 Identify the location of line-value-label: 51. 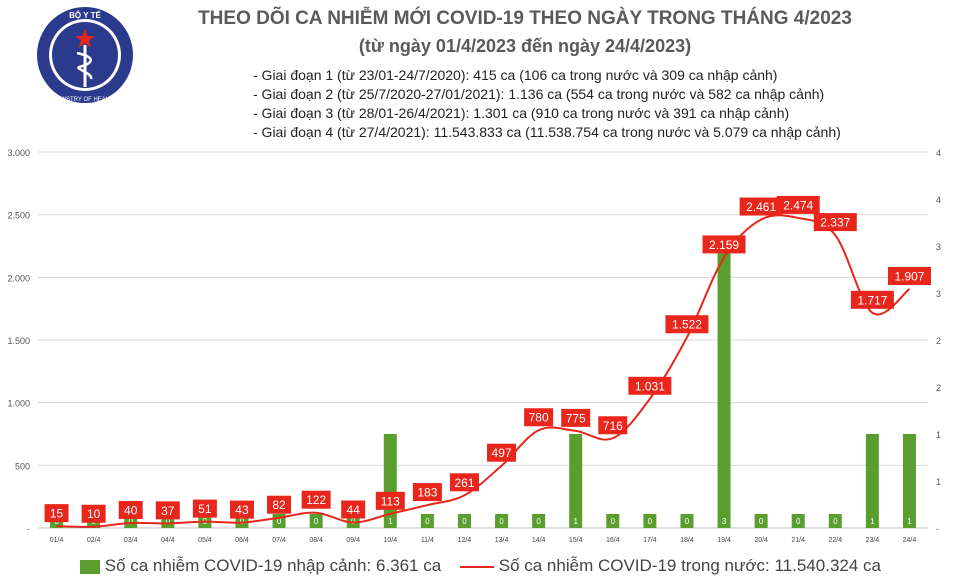
(205, 509).